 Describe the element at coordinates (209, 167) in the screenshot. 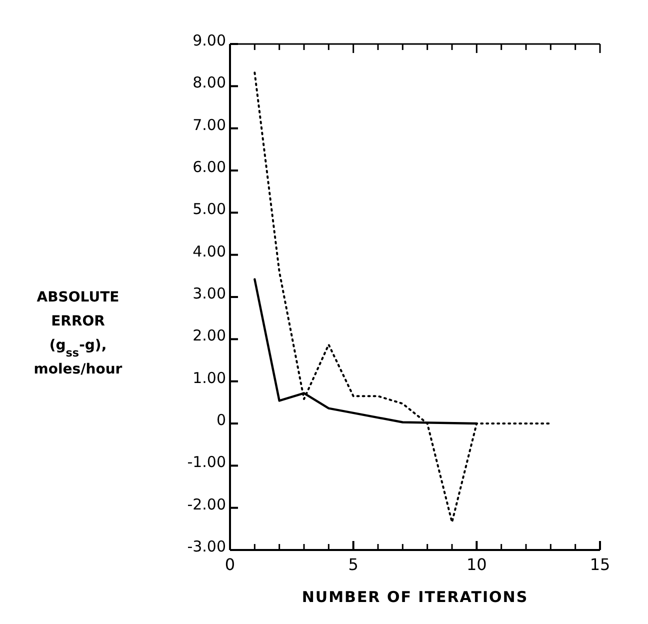

I see `y-tick-label: 6.00` at that location.